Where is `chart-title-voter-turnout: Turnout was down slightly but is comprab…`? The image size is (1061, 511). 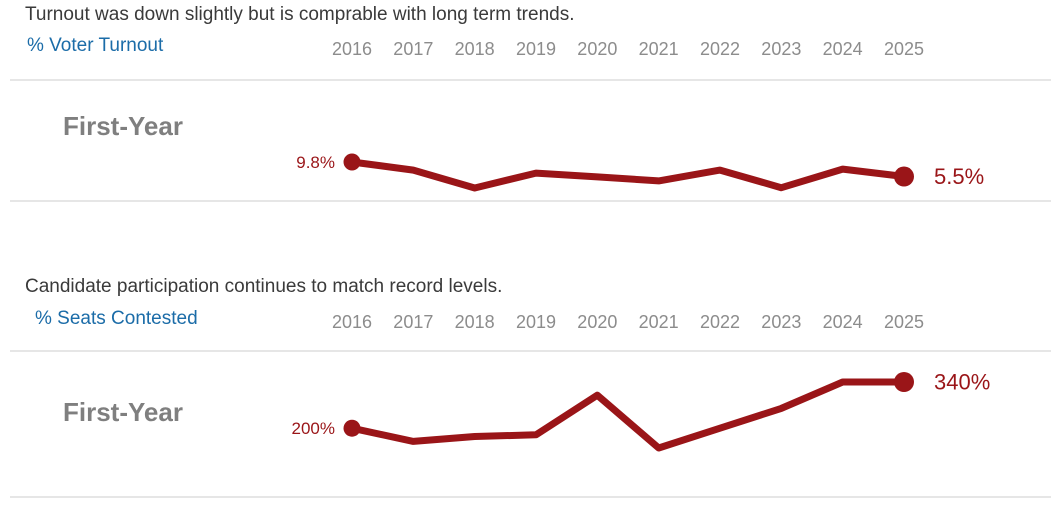
chart-title-voter-turnout: Turnout was down slightly but is comprab… is located at coordinates (300, 14).